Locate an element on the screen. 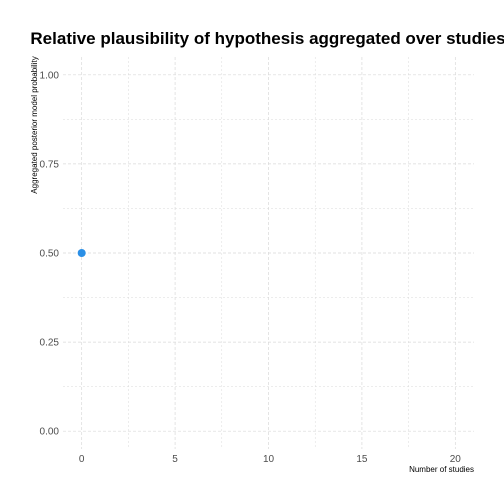 Image resolution: width=504 pixels, height=504 pixels. y-tick-label: 0.75 is located at coordinates (50, 164).